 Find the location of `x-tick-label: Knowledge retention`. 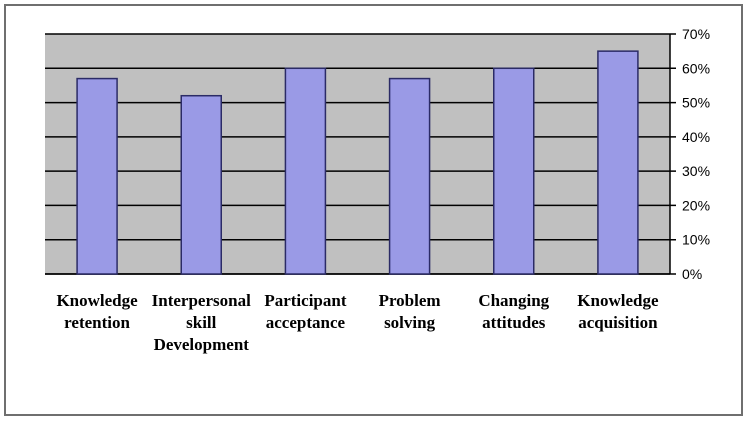

x-tick-label: Knowledge retention is located at coordinates (97, 312).